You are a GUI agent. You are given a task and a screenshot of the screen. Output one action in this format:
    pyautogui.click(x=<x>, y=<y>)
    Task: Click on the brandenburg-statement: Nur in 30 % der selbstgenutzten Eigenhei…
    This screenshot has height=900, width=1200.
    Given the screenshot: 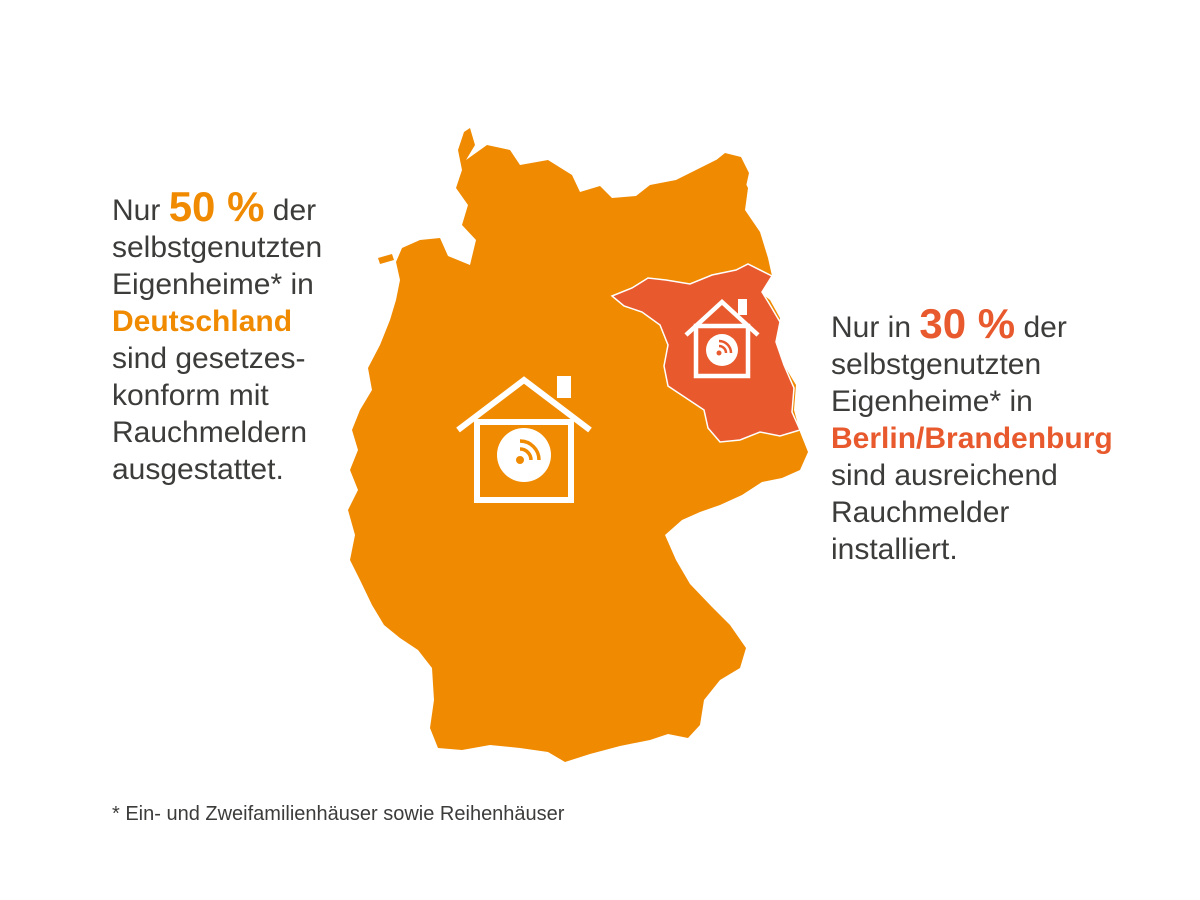 What is the action you would take?
    pyautogui.click(x=981, y=435)
    